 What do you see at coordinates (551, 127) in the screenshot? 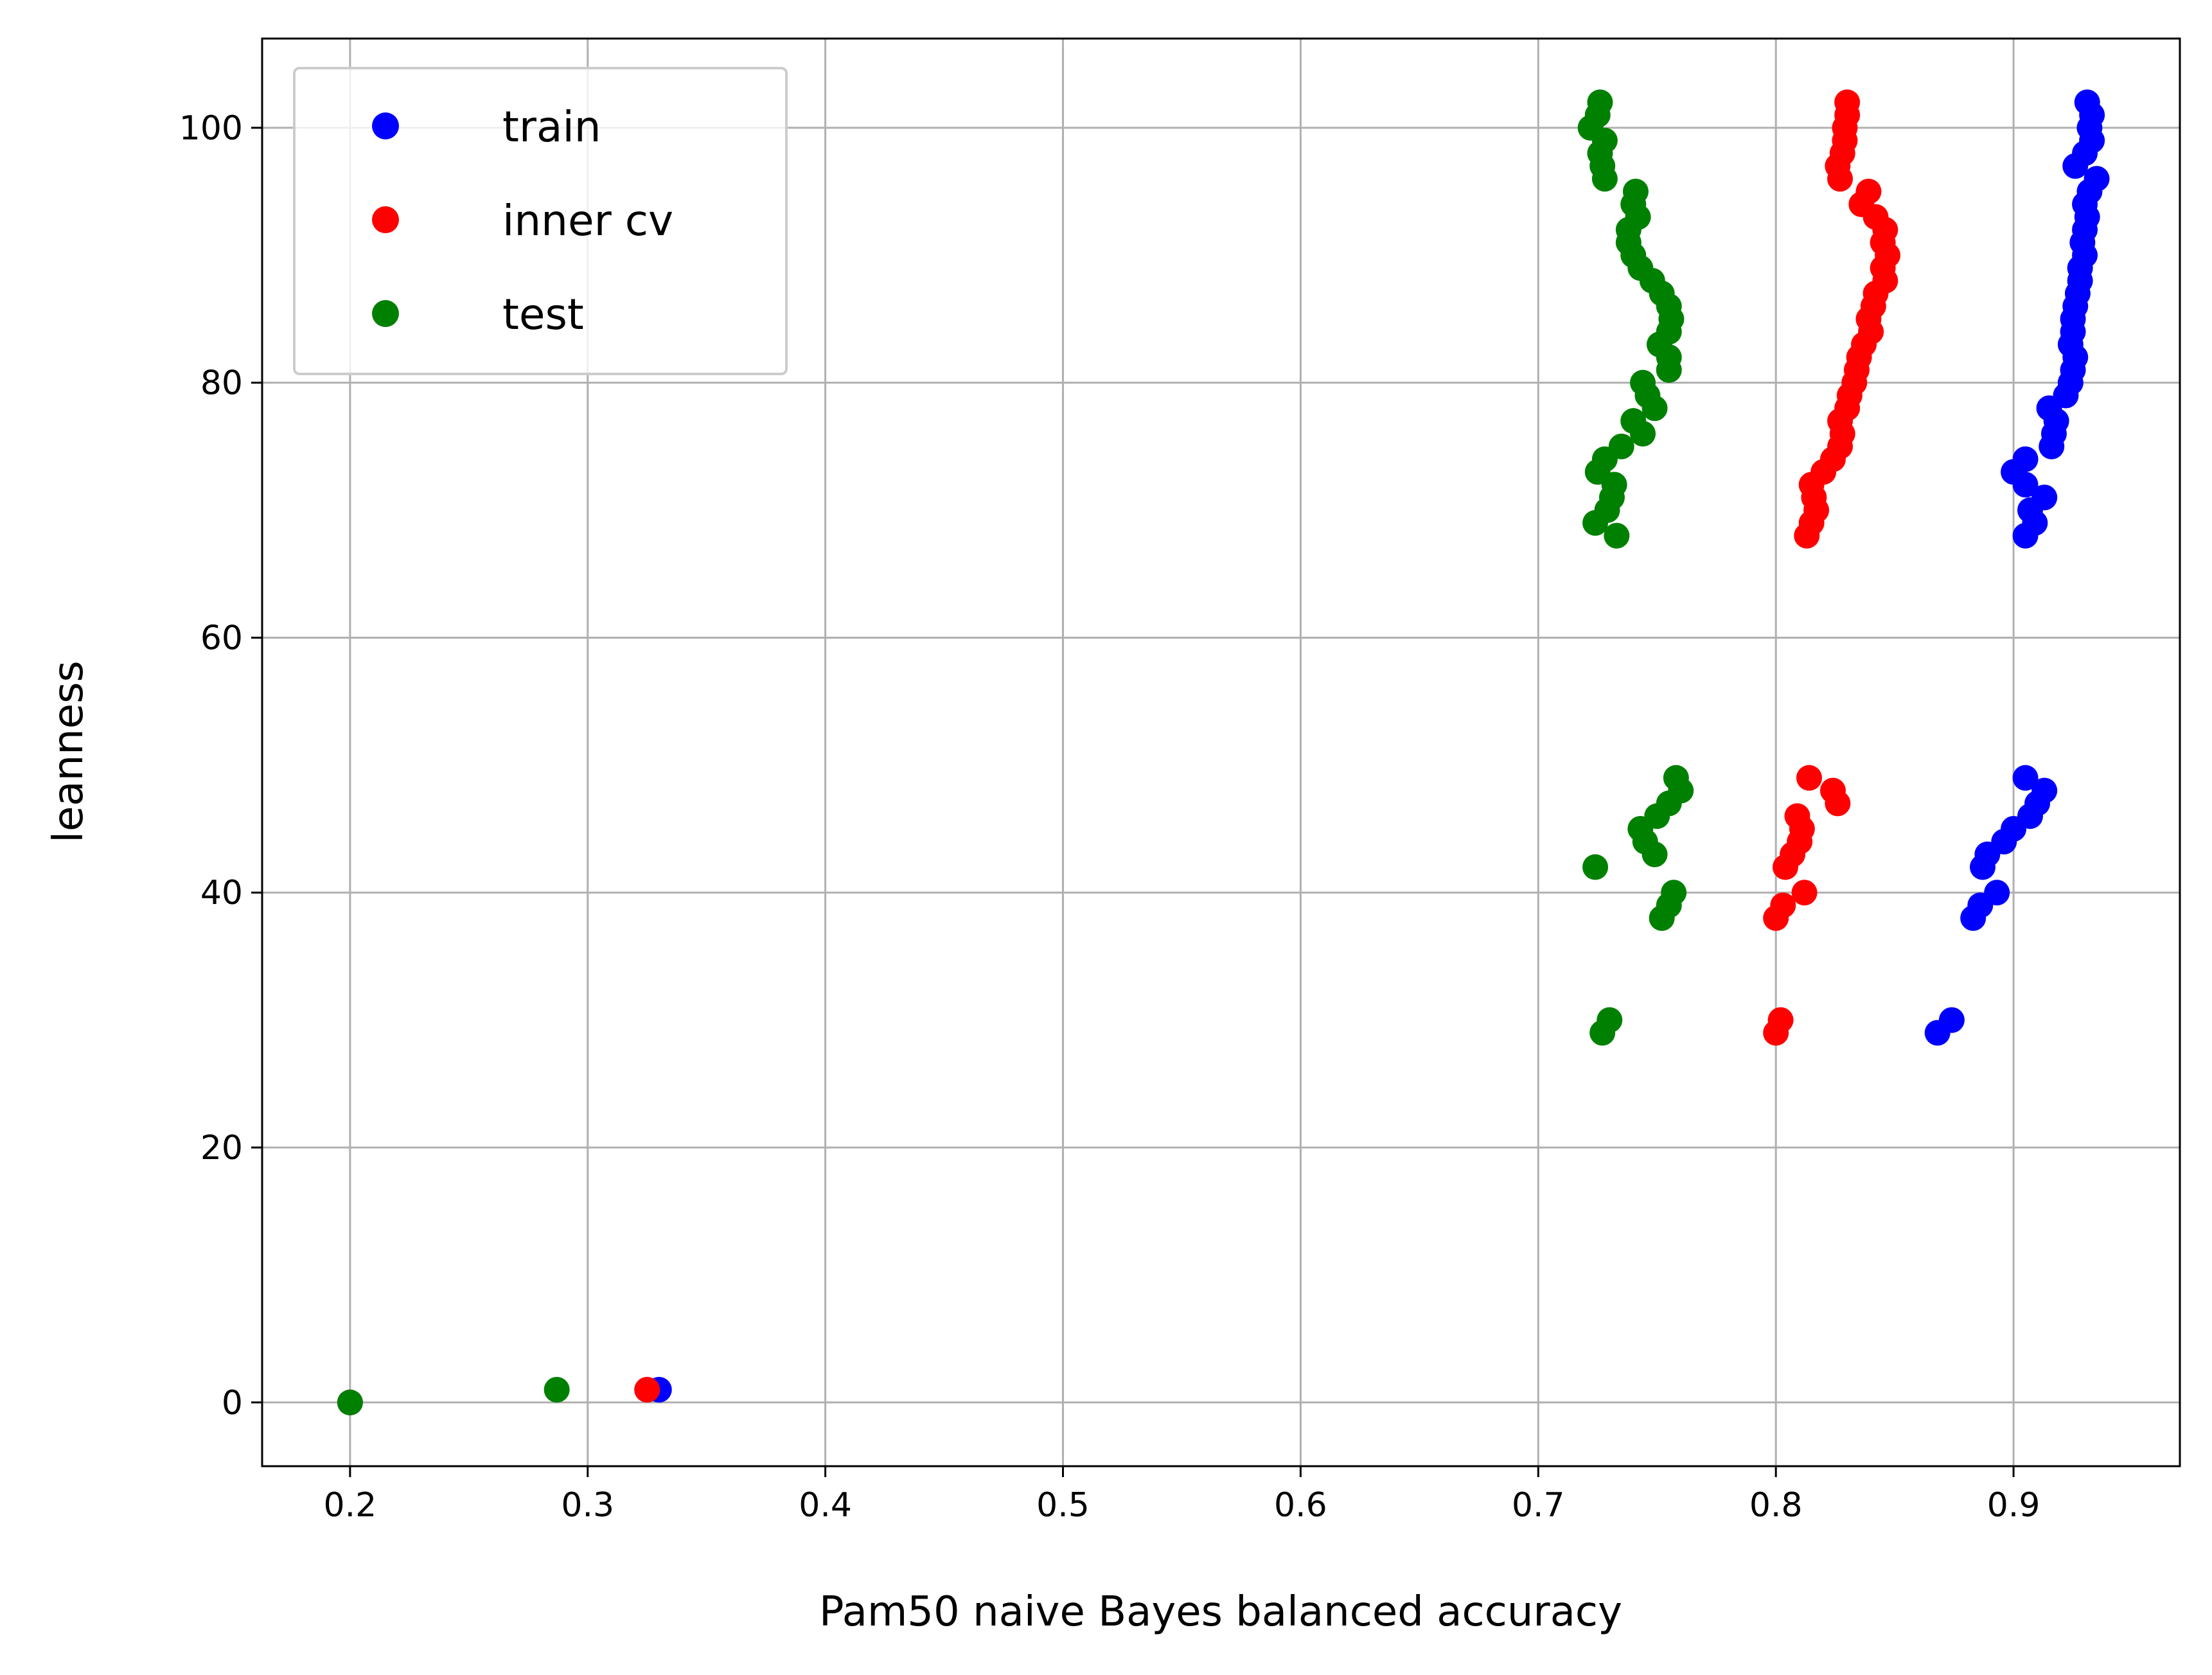
I see `legend-label: train` at bounding box center [551, 127].